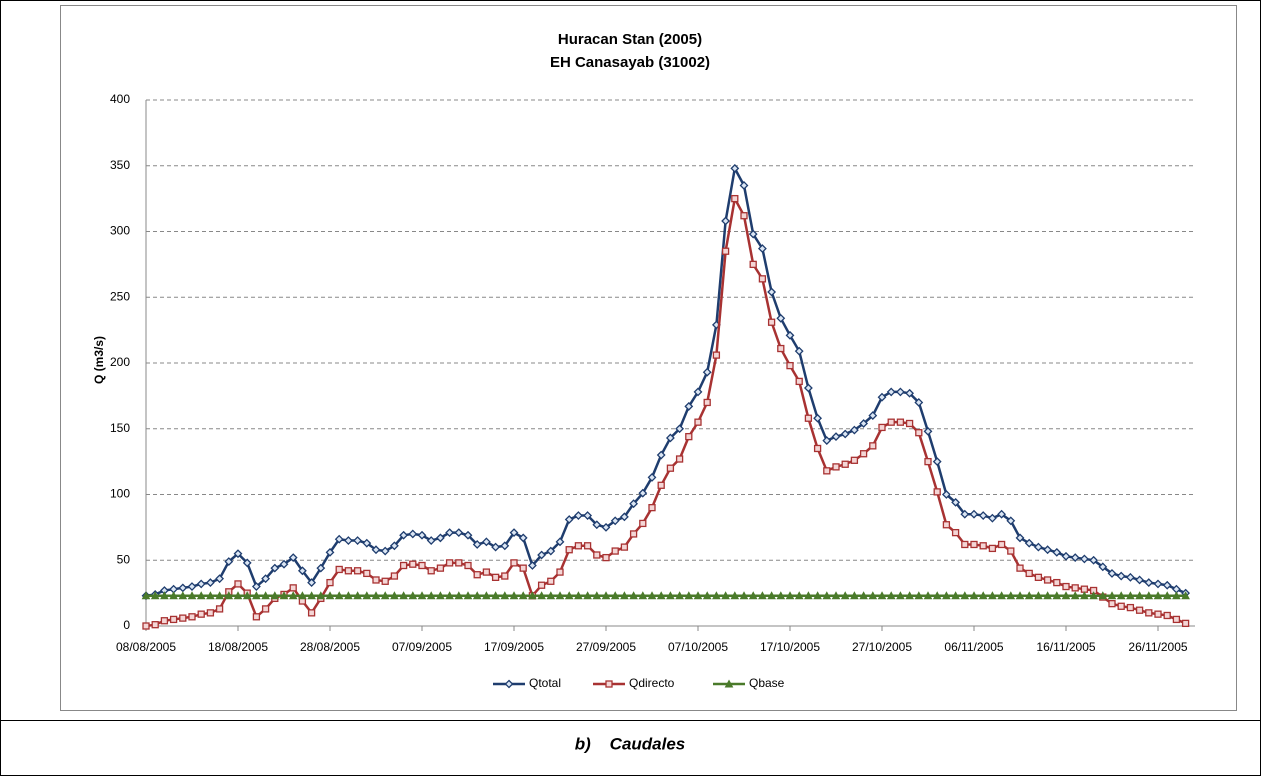 This screenshot has width=1261, height=776. What do you see at coordinates (514, 647) in the screenshot?
I see `x-tick-label: 17/09/2005` at bounding box center [514, 647].